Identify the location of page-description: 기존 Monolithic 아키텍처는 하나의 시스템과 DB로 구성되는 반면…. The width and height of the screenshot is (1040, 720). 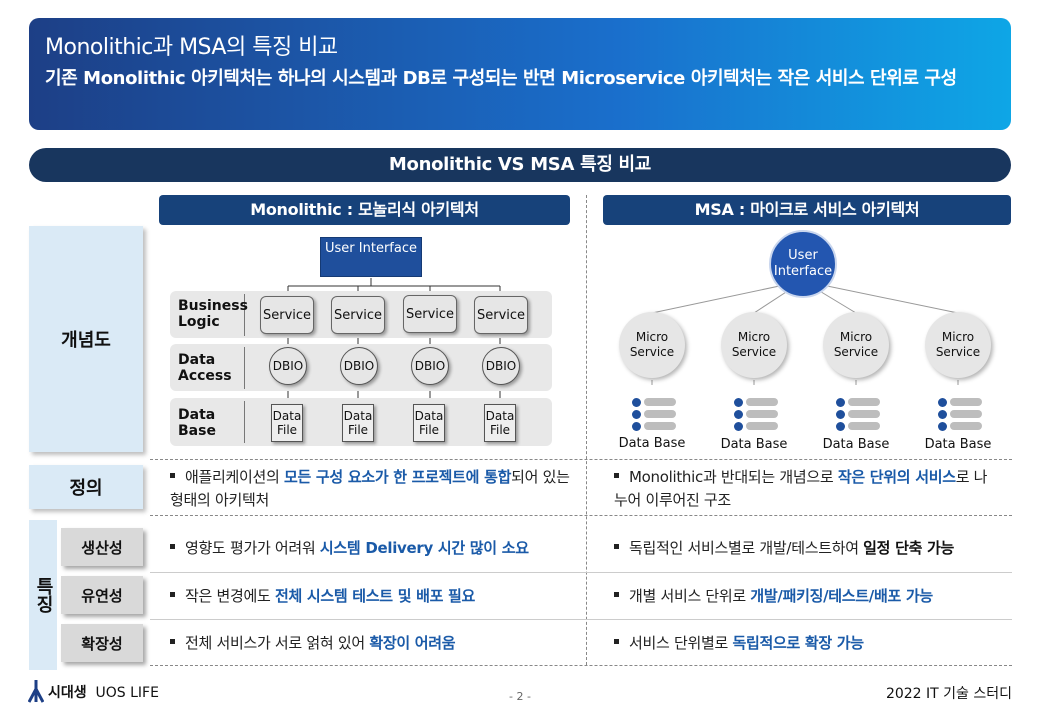
(501, 78).